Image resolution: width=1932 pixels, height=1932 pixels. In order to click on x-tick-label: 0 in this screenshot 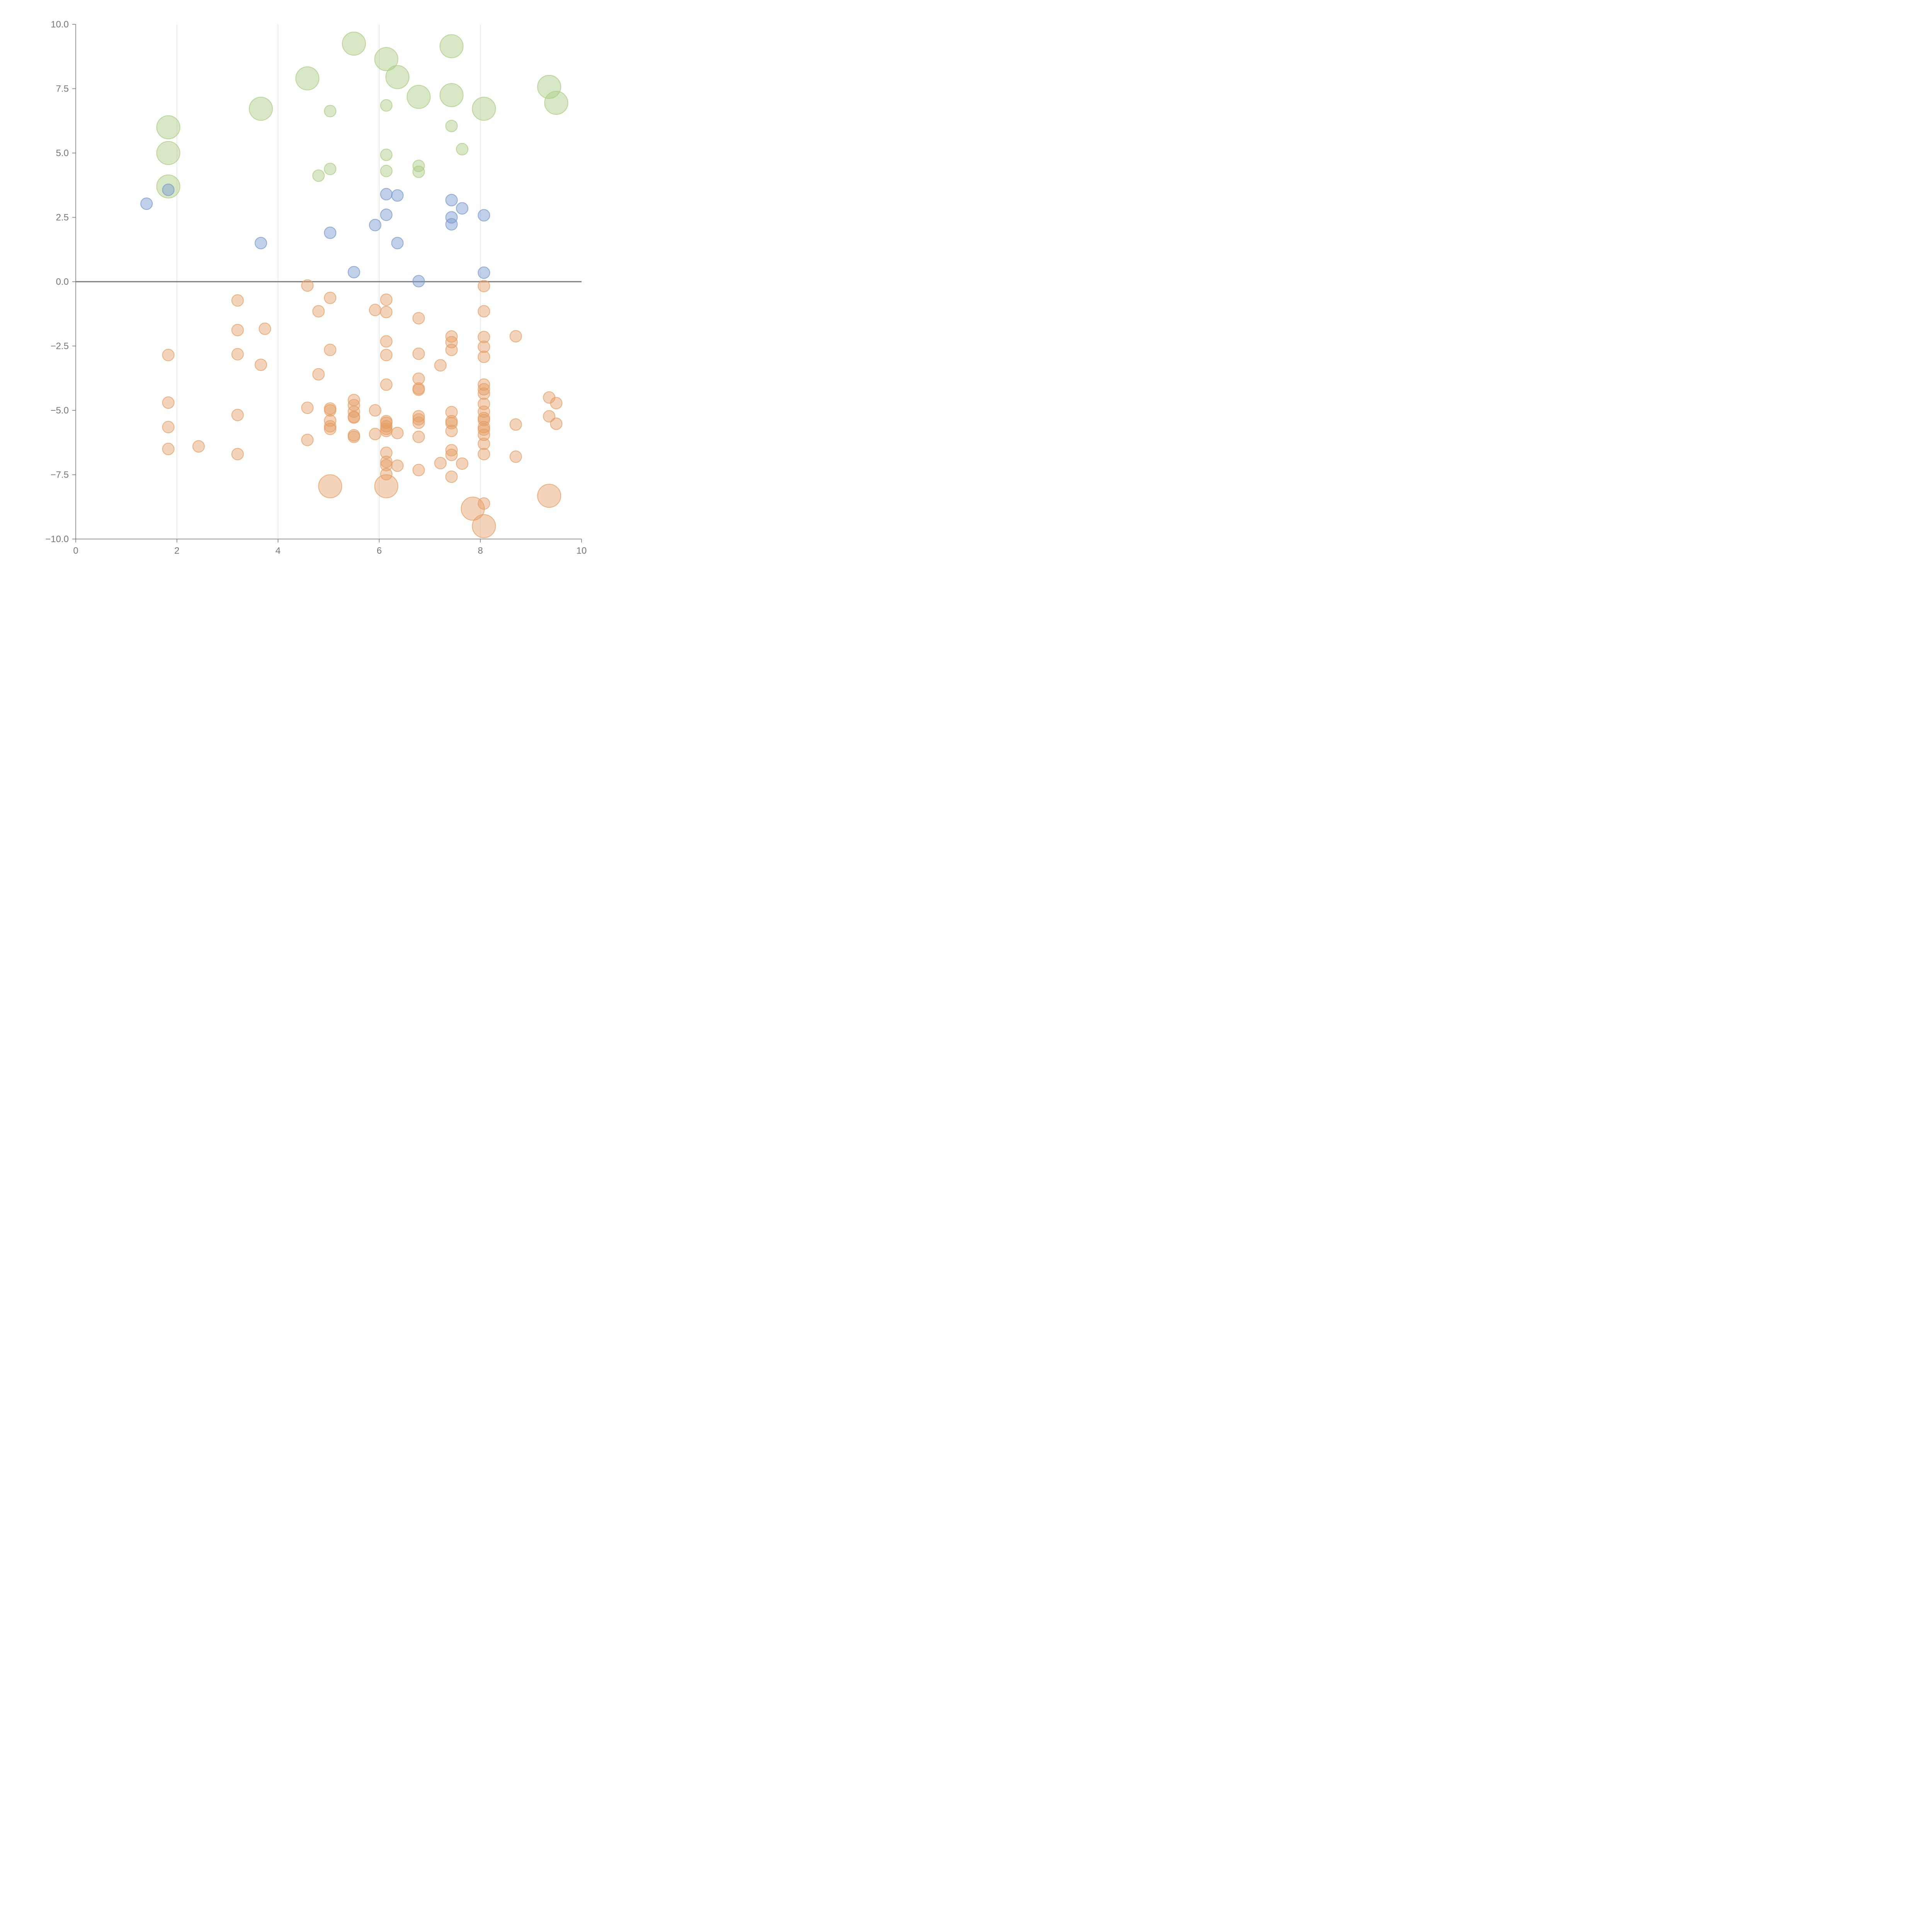, I will do `click(75, 551)`.